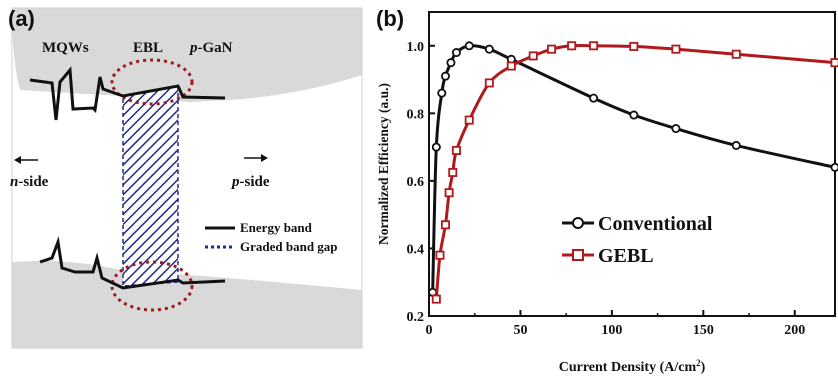 This screenshot has height=378, width=838. I want to click on p-side-label: p-side, so click(250, 182).